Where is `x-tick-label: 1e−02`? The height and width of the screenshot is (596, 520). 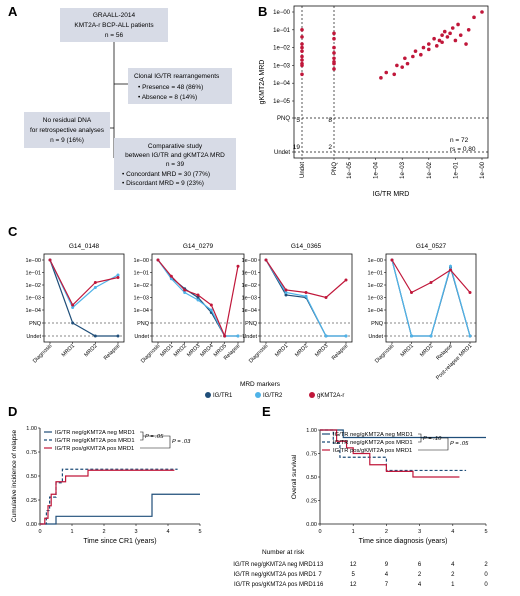 x-tick-label: 1e−02 is located at coordinates (430, 170).